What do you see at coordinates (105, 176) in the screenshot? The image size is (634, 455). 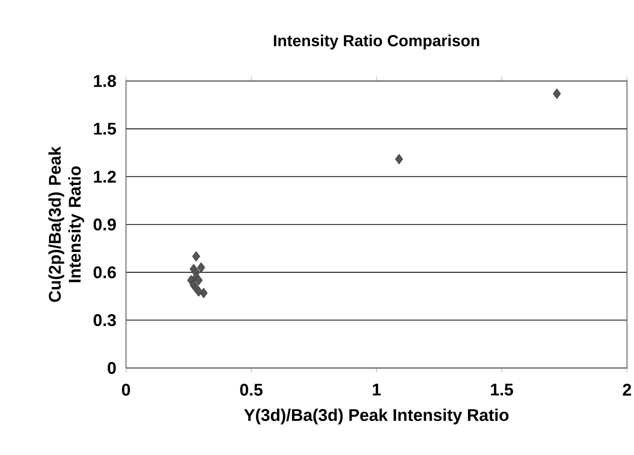 I see `y-tick-label: 1.2` at bounding box center [105, 176].